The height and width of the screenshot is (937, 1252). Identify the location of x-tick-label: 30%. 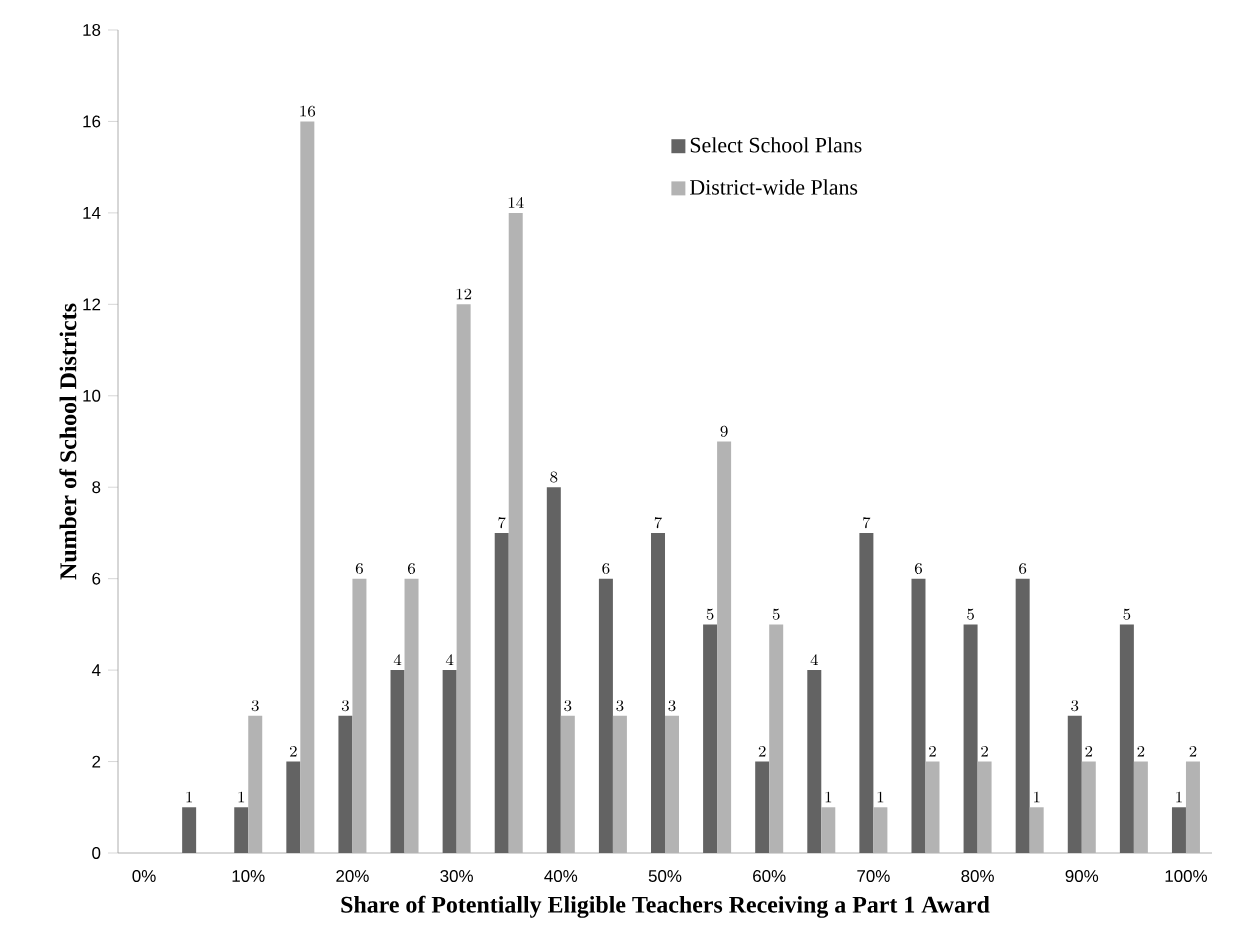
(456, 876).